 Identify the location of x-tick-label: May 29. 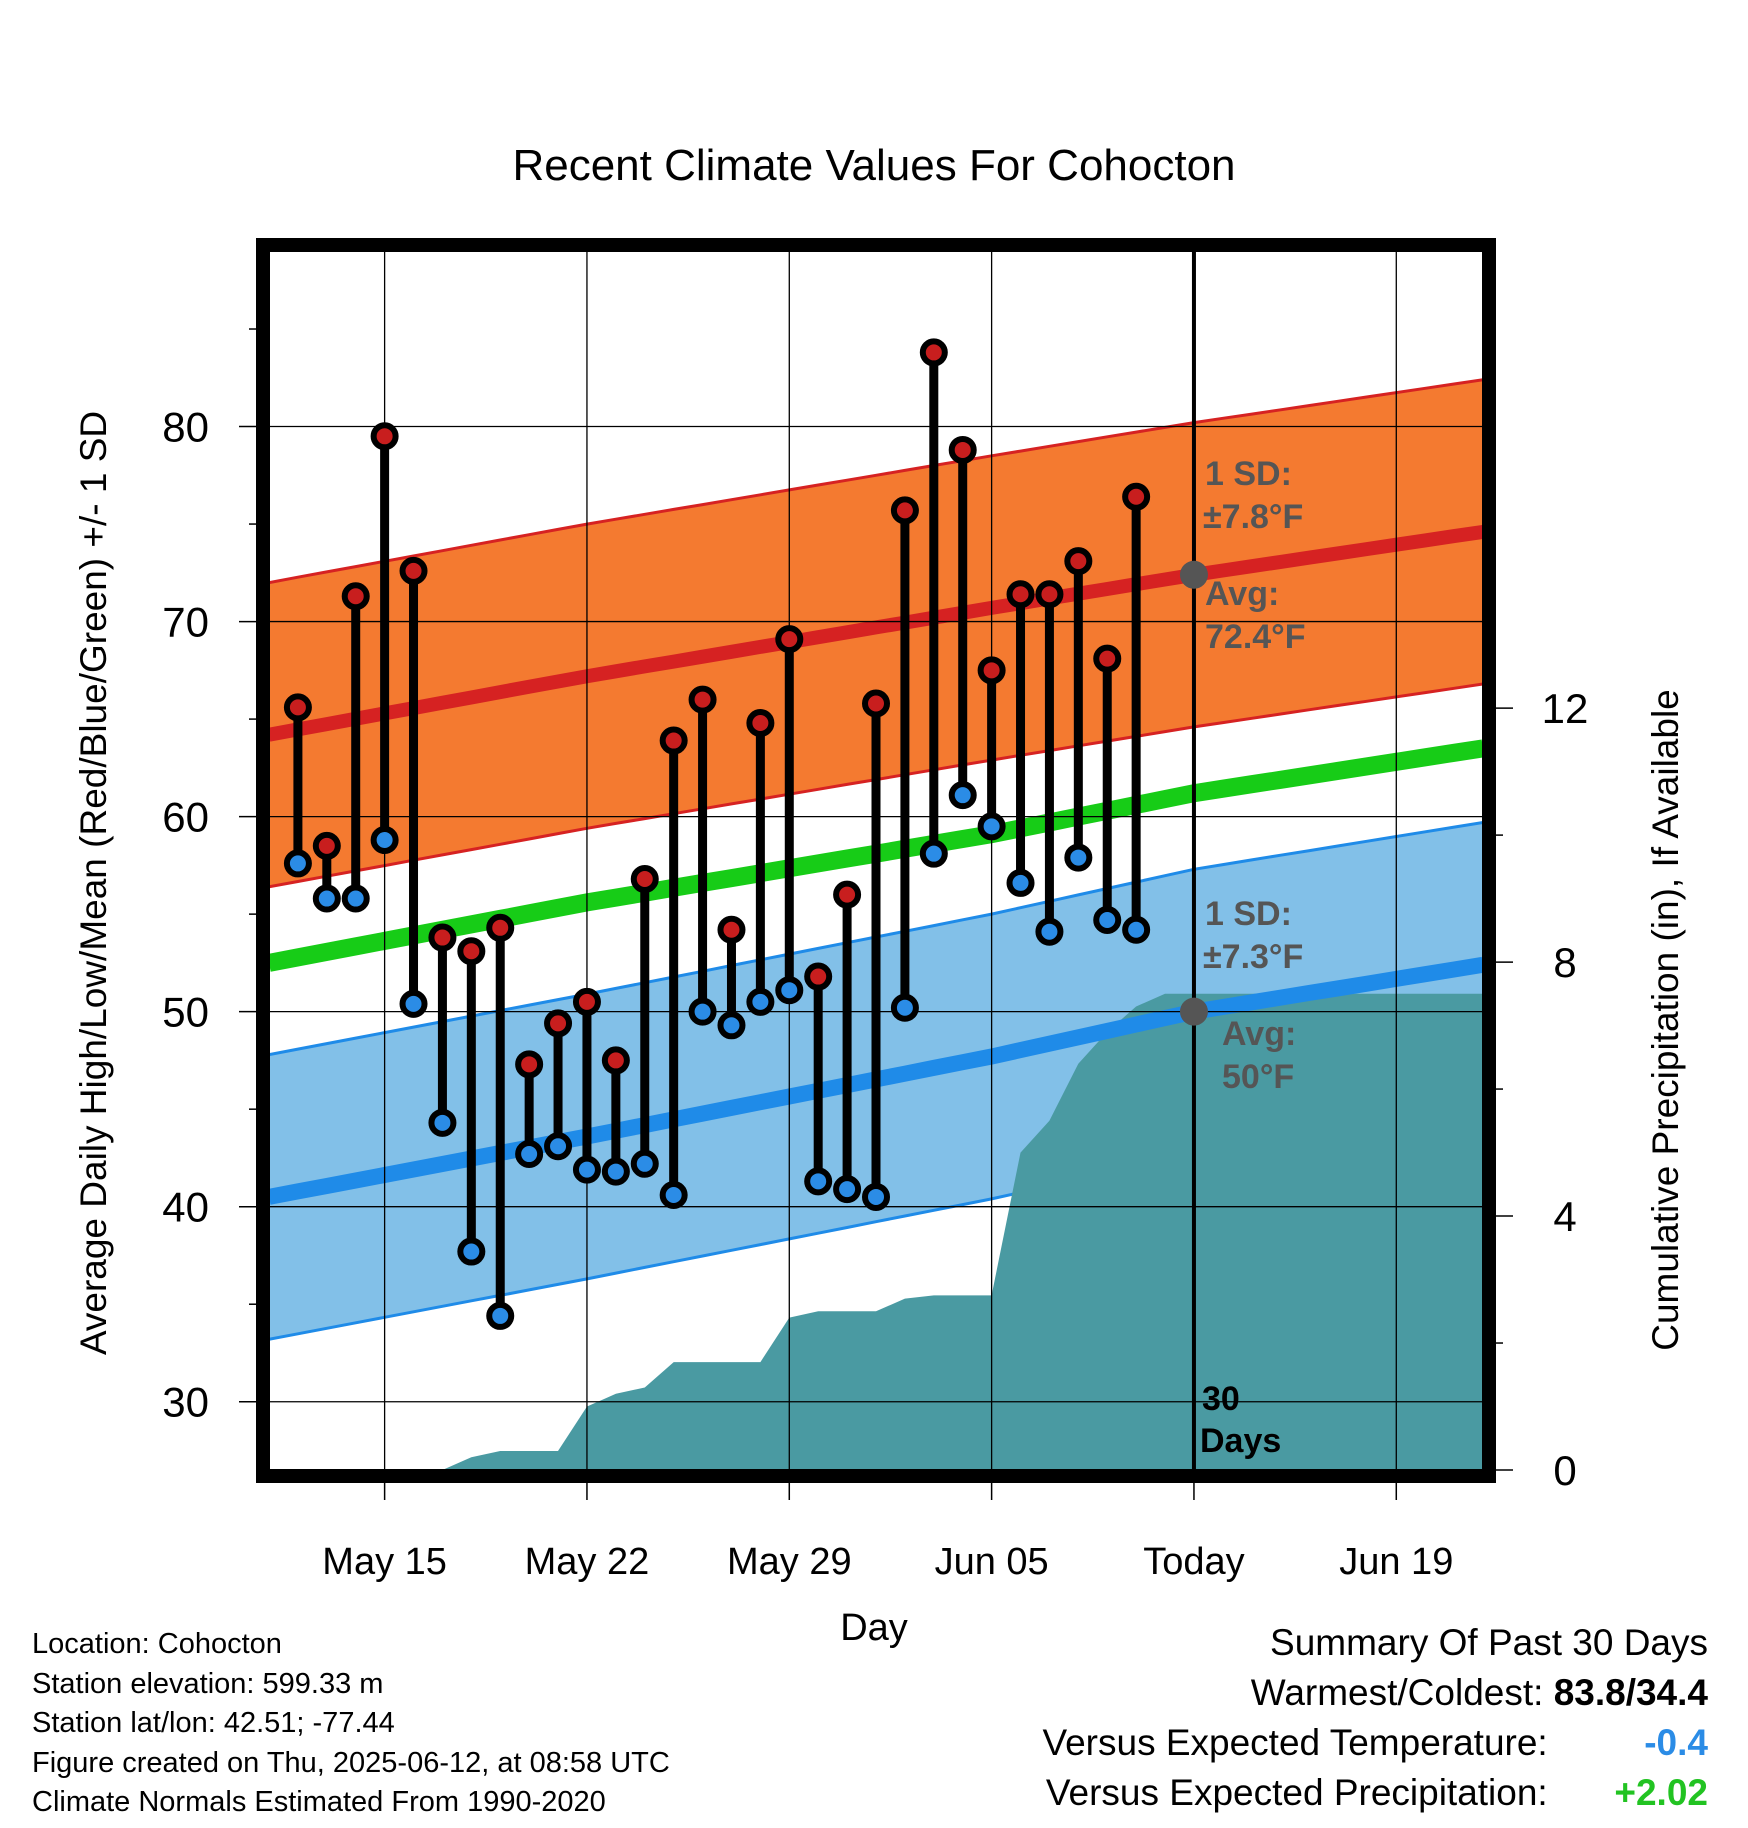
(789, 1562).